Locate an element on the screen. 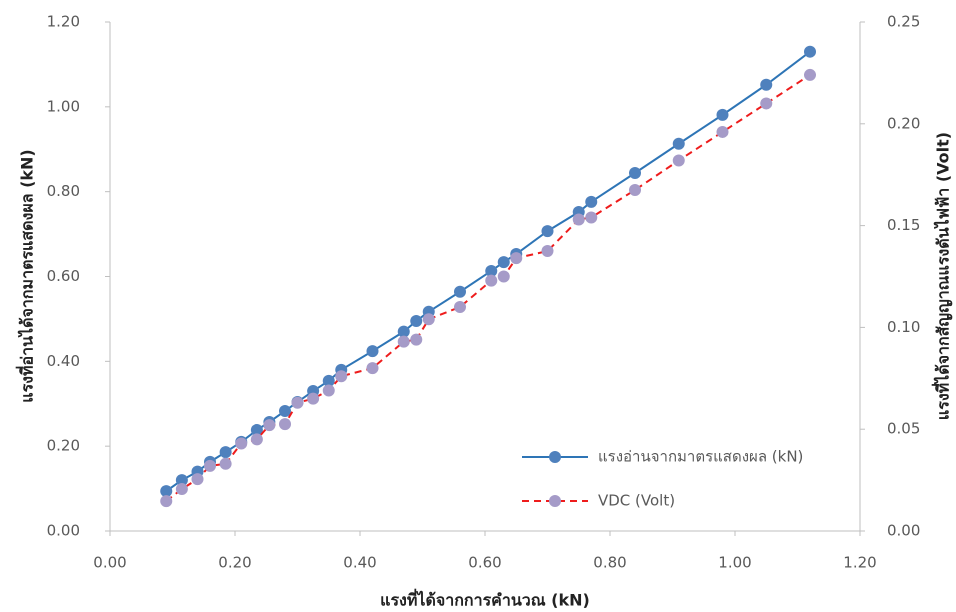 The image size is (956, 612). y-tick-label: 0.00 is located at coordinates (63, 531).